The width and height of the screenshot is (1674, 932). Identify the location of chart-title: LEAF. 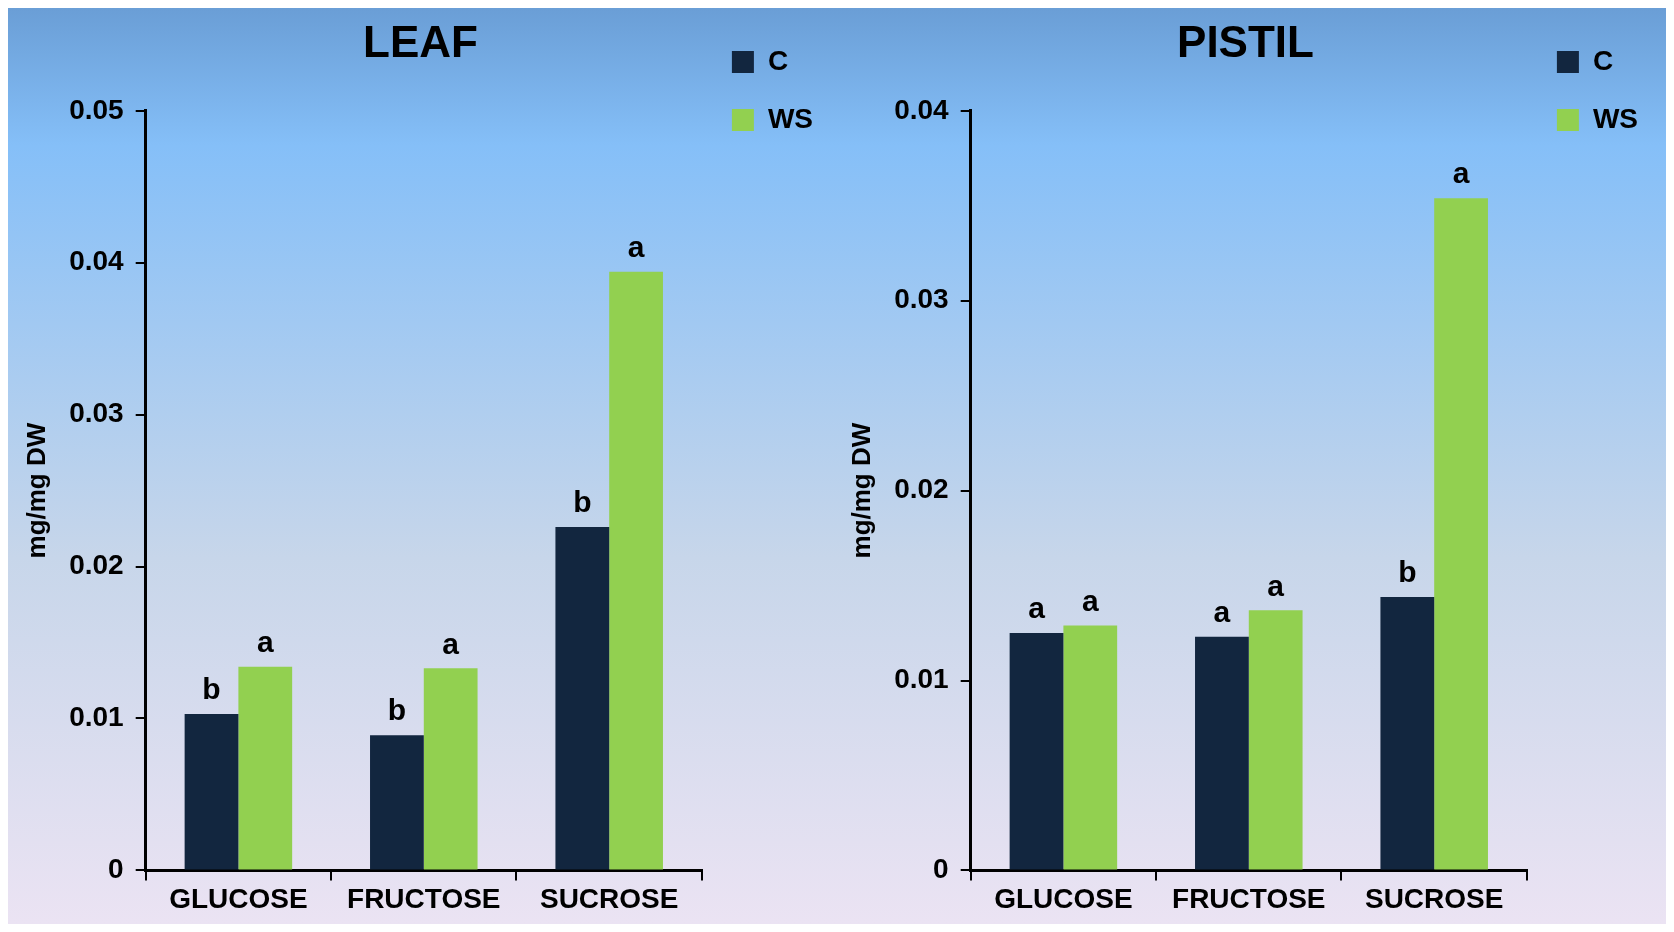
(420, 41).